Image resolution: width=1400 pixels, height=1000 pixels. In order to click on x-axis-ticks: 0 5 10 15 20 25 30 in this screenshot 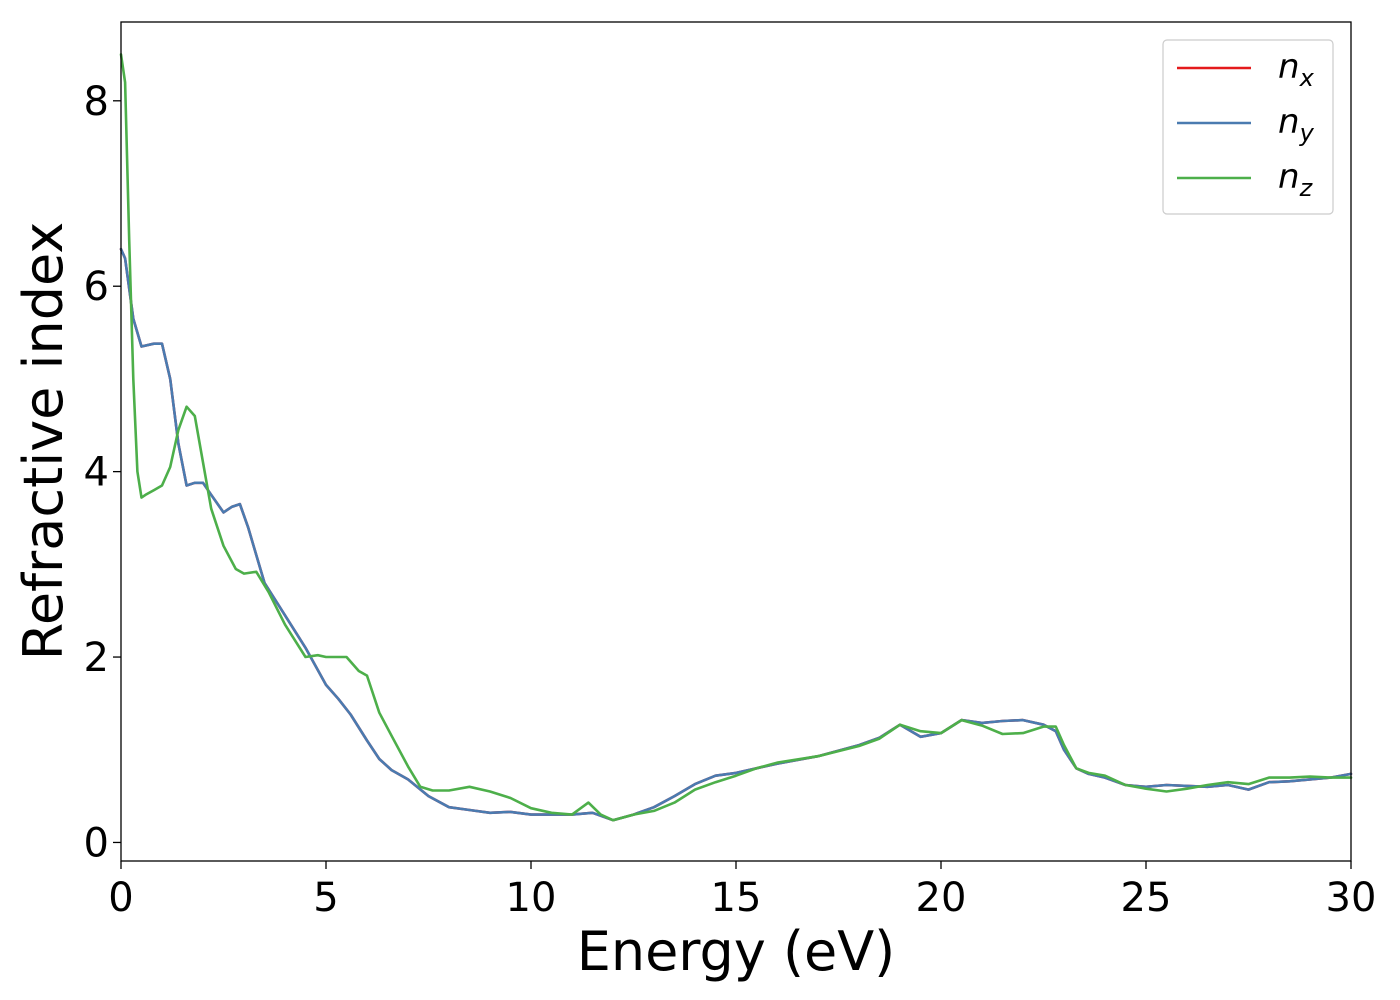, I will do `click(742, 891)`.